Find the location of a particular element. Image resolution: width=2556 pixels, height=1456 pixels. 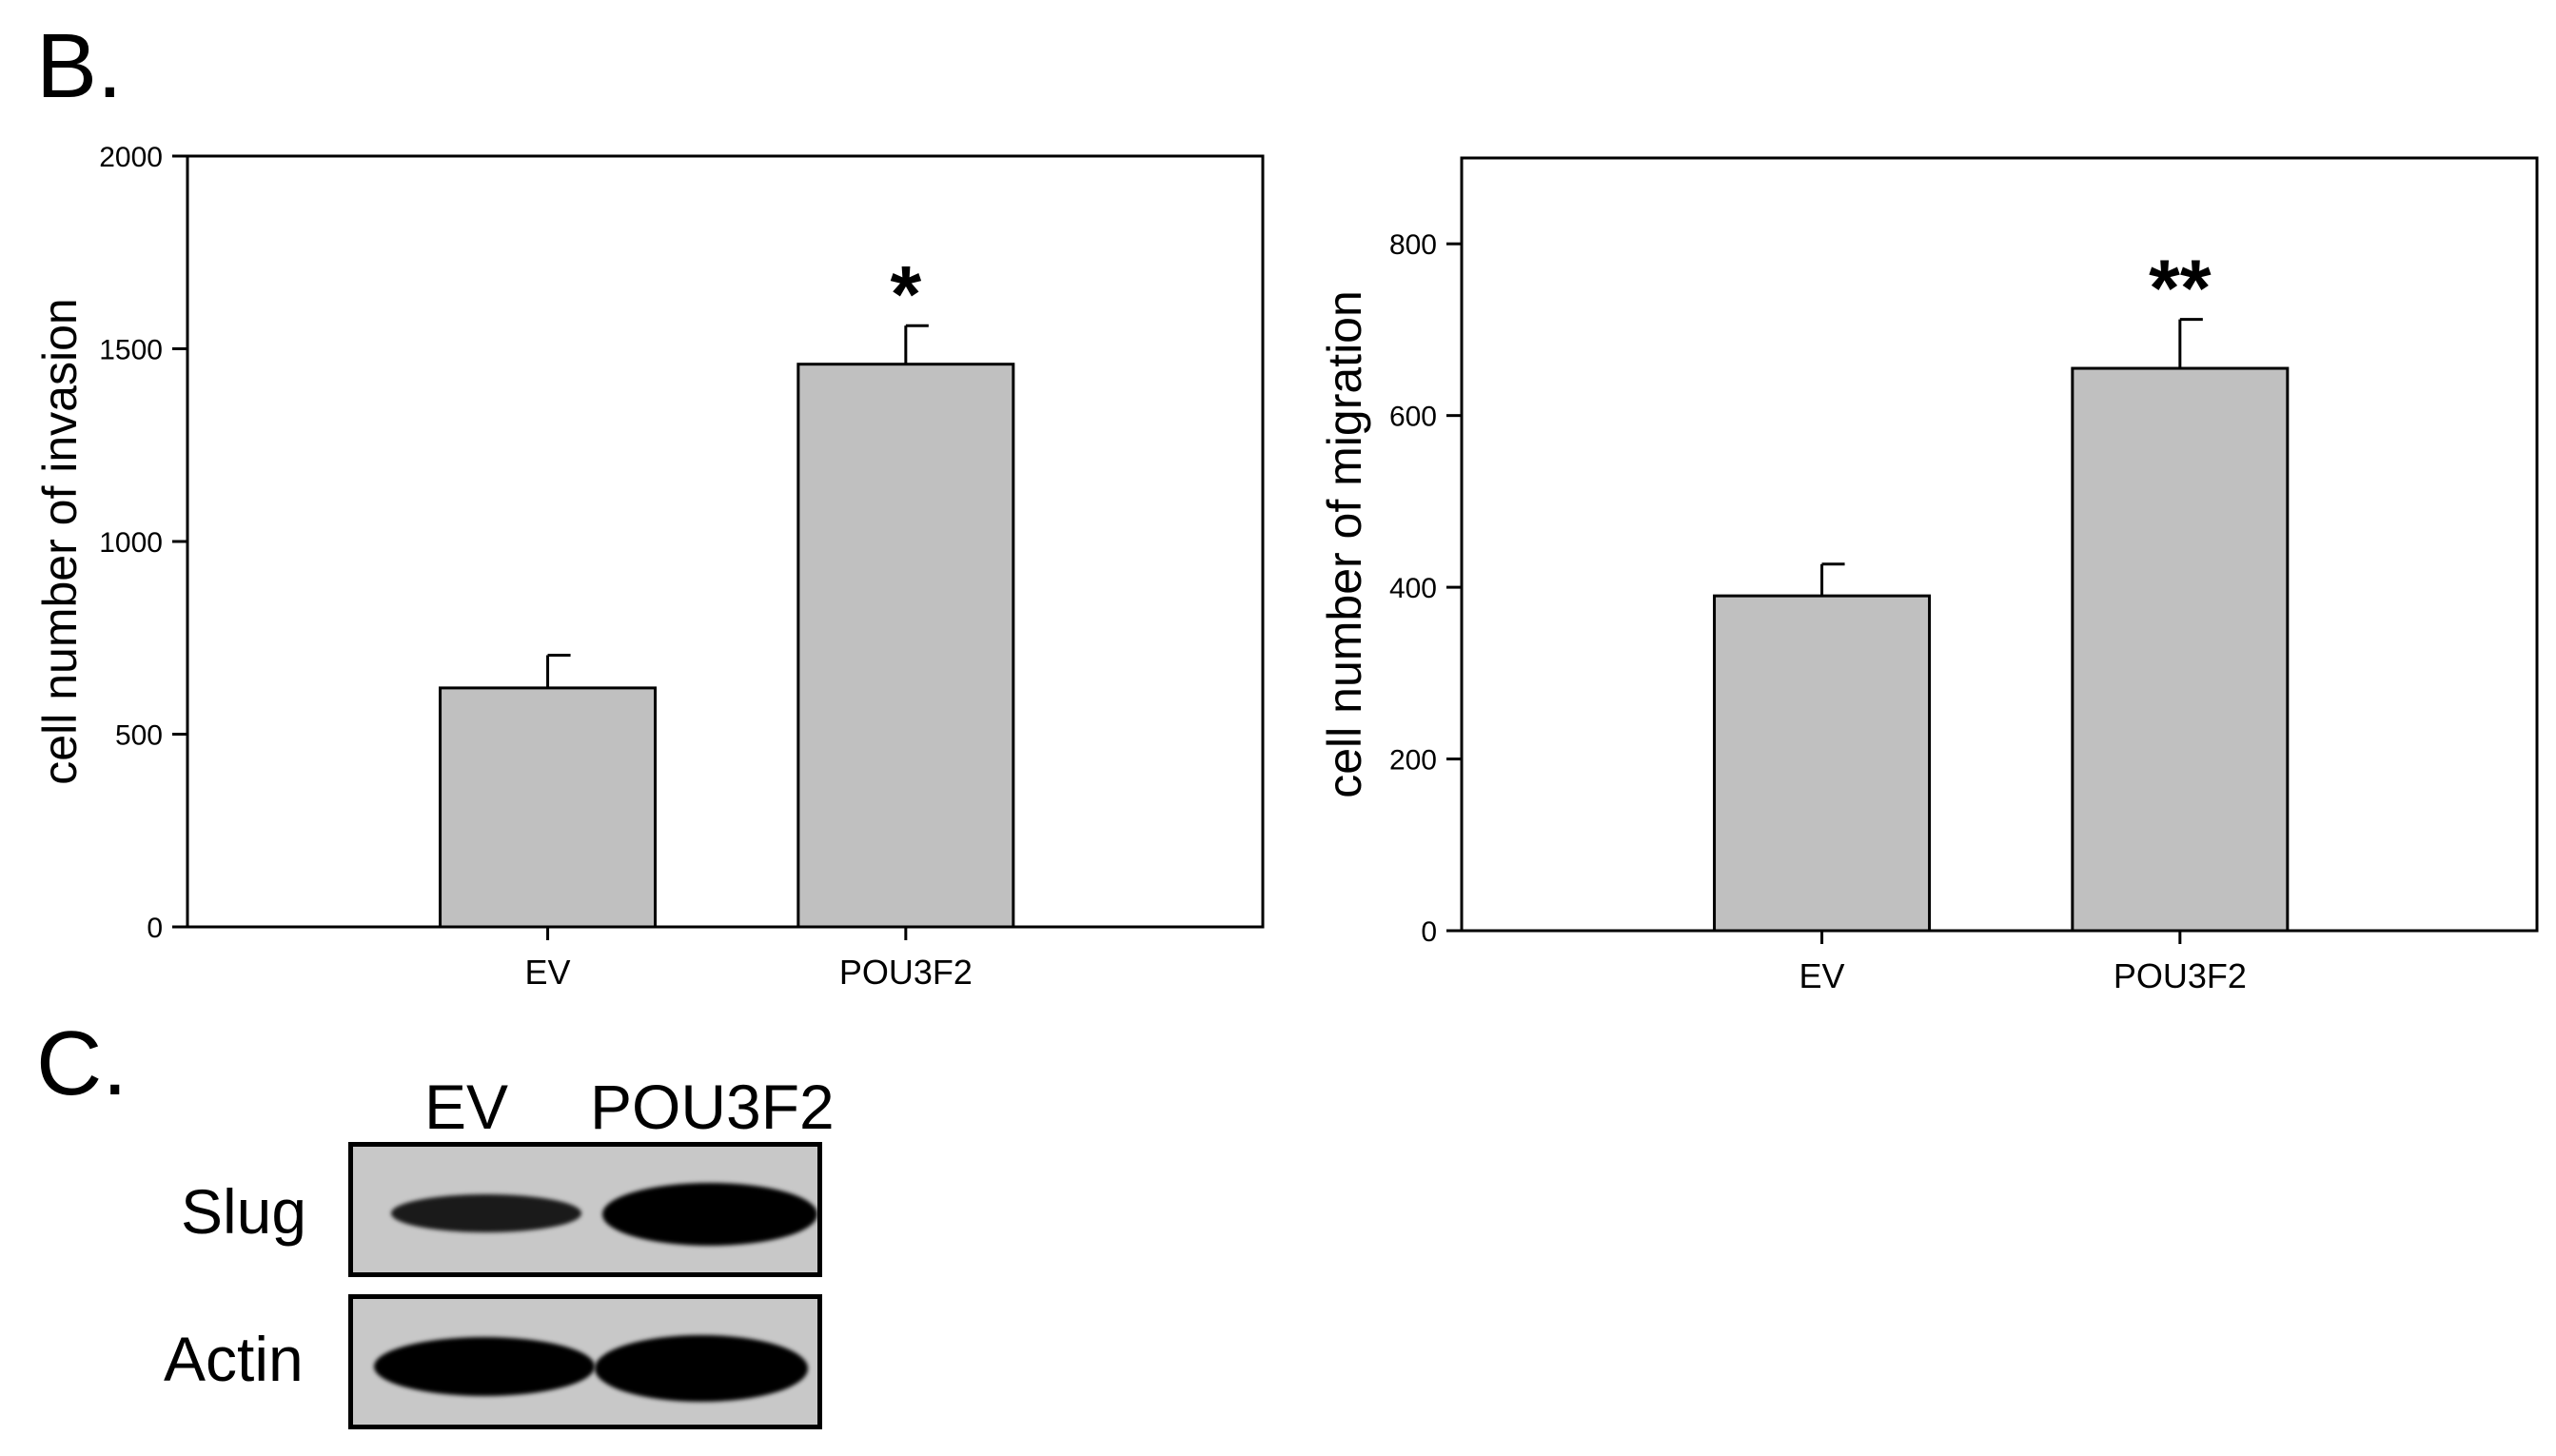

invasion-ytick-label-1500: 1500 is located at coordinates (131, 350).